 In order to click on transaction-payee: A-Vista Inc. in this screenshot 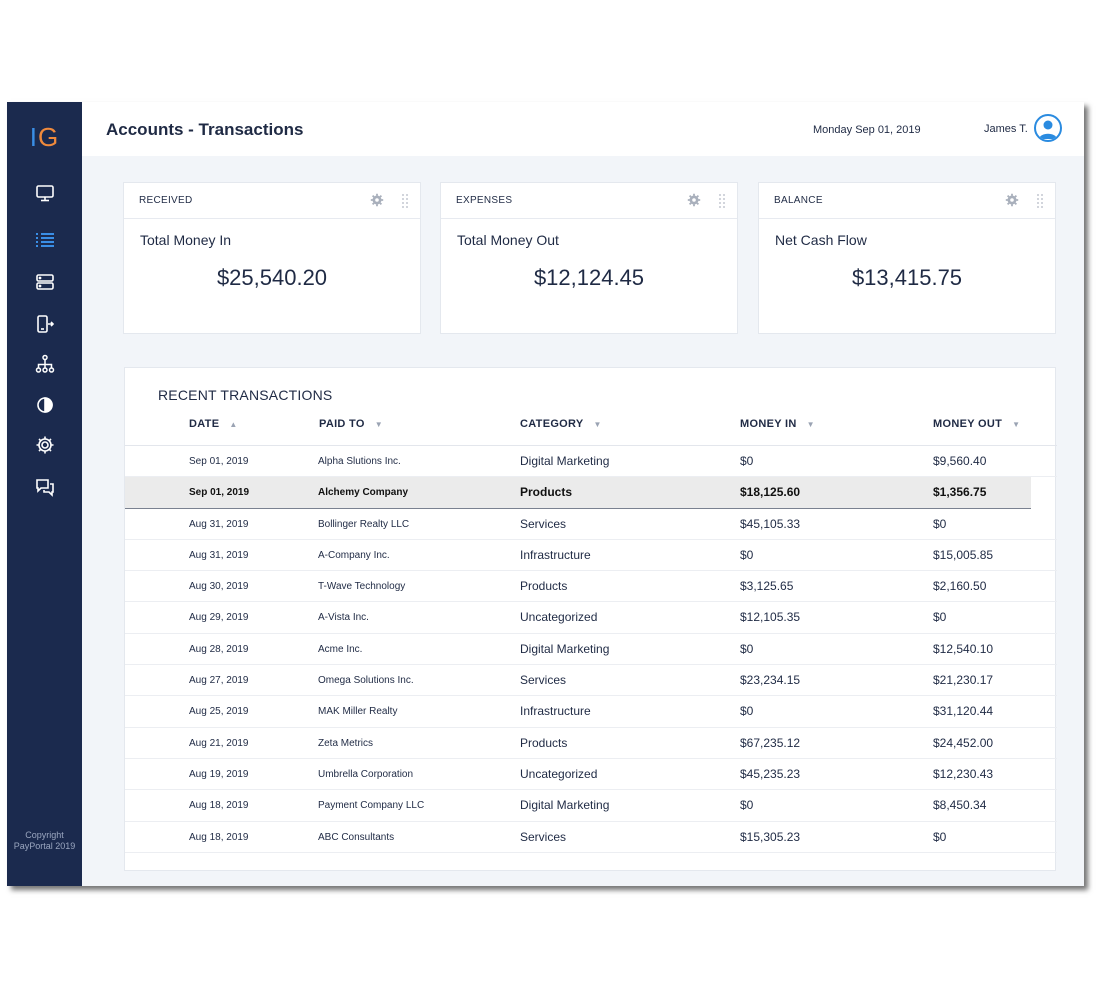, I will do `click(343, 618)`.